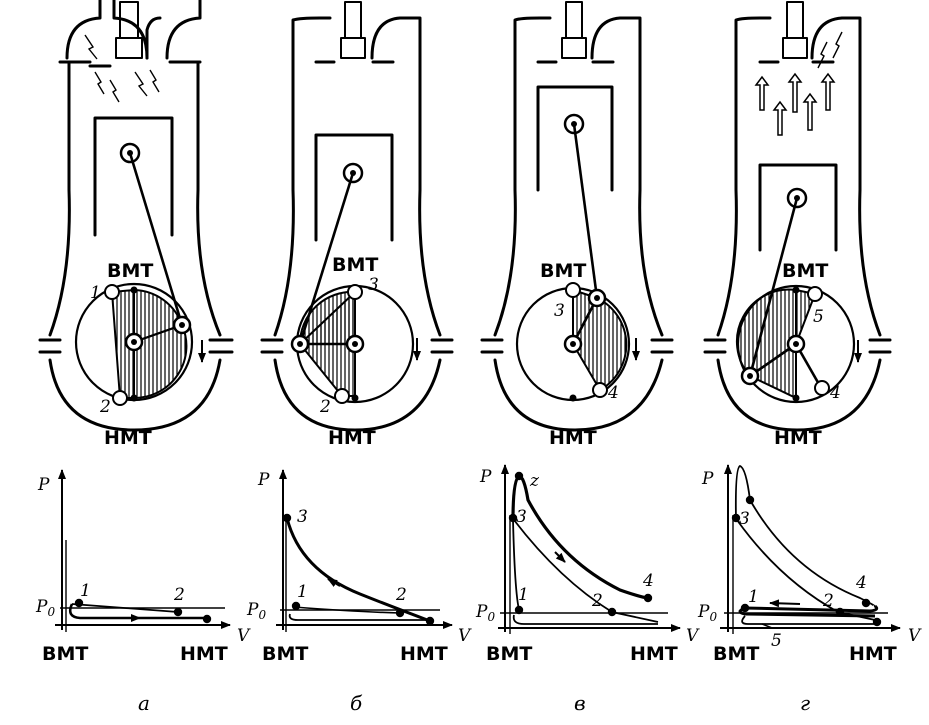 This screenshot has width=929, height=725. I want to click on bdc-label-1: НМТ, so click(128, 438).